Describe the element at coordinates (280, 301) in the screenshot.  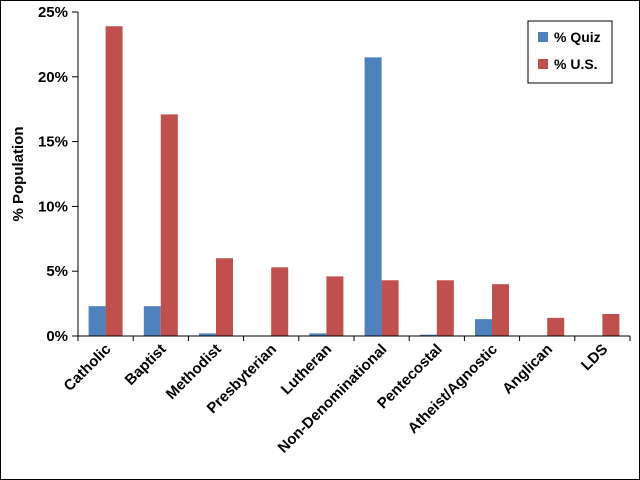
I see `bar-us-presbyterian` at that location.